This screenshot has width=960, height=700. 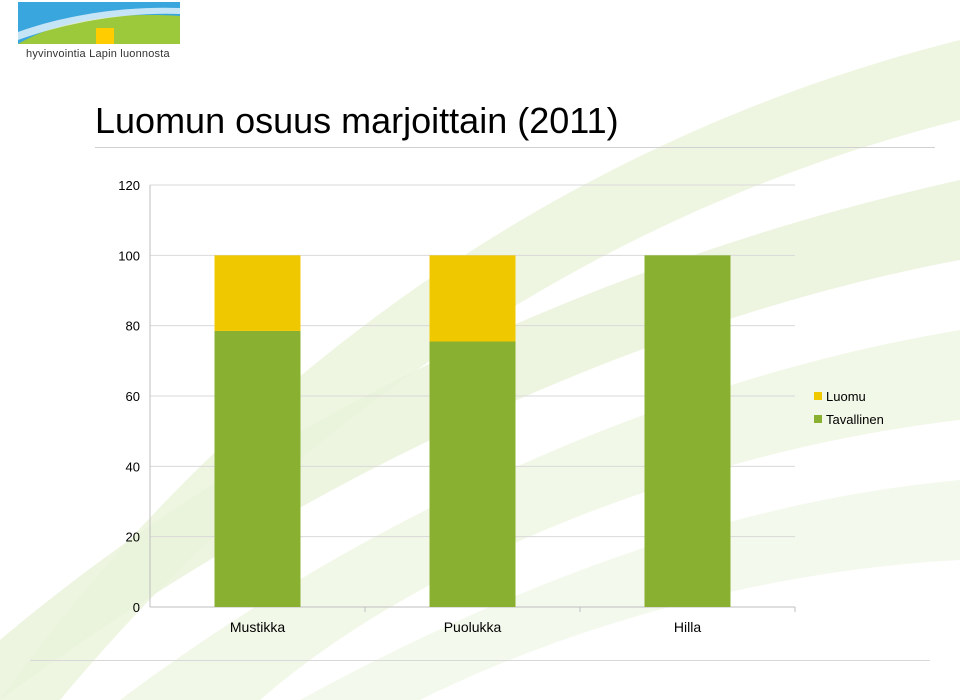 I want to click on footer-divider, so click(x=480, y=660).